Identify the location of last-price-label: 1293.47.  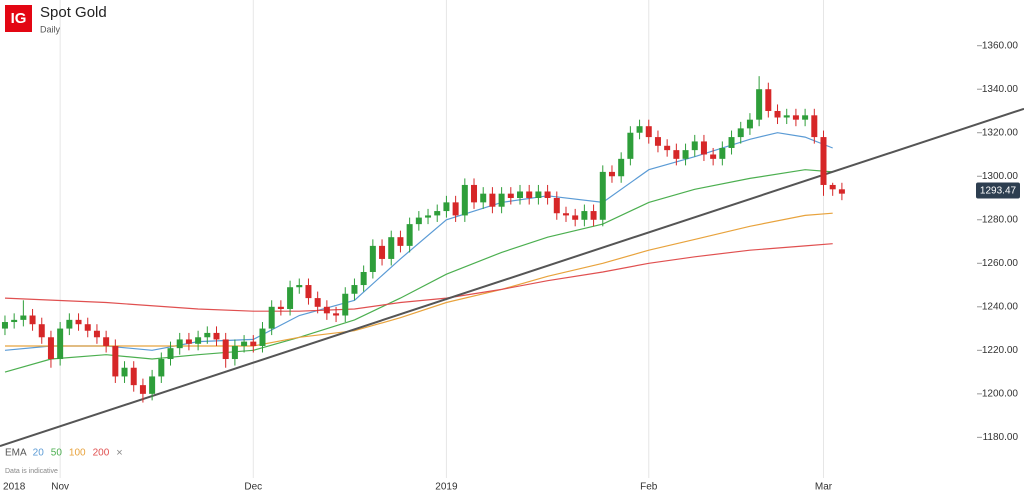
(998, 191).